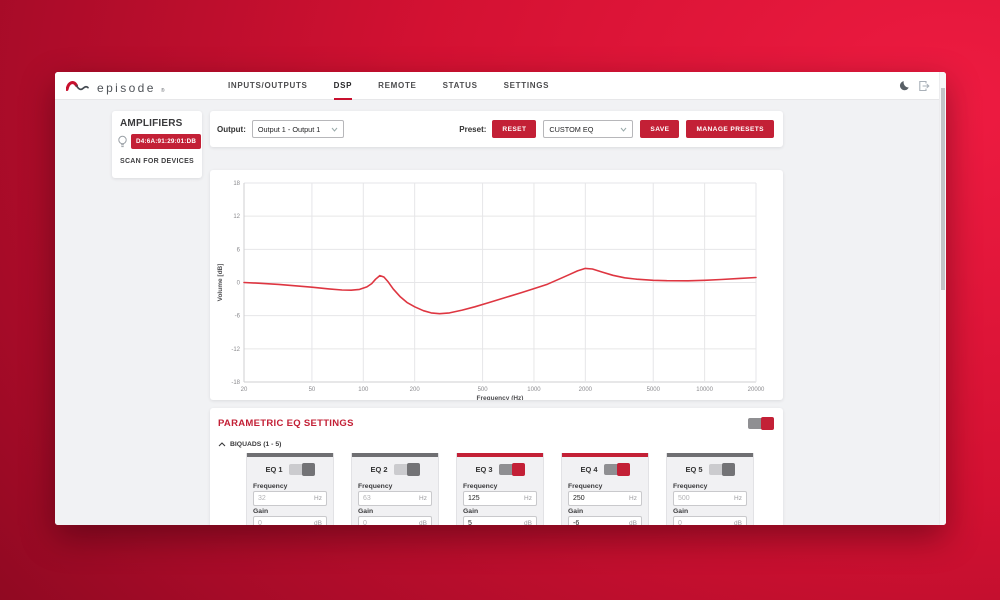  Describe the element at coordinates (526, 85) in the screenshot. I see `tab-settings: SETTINGS` at that location.